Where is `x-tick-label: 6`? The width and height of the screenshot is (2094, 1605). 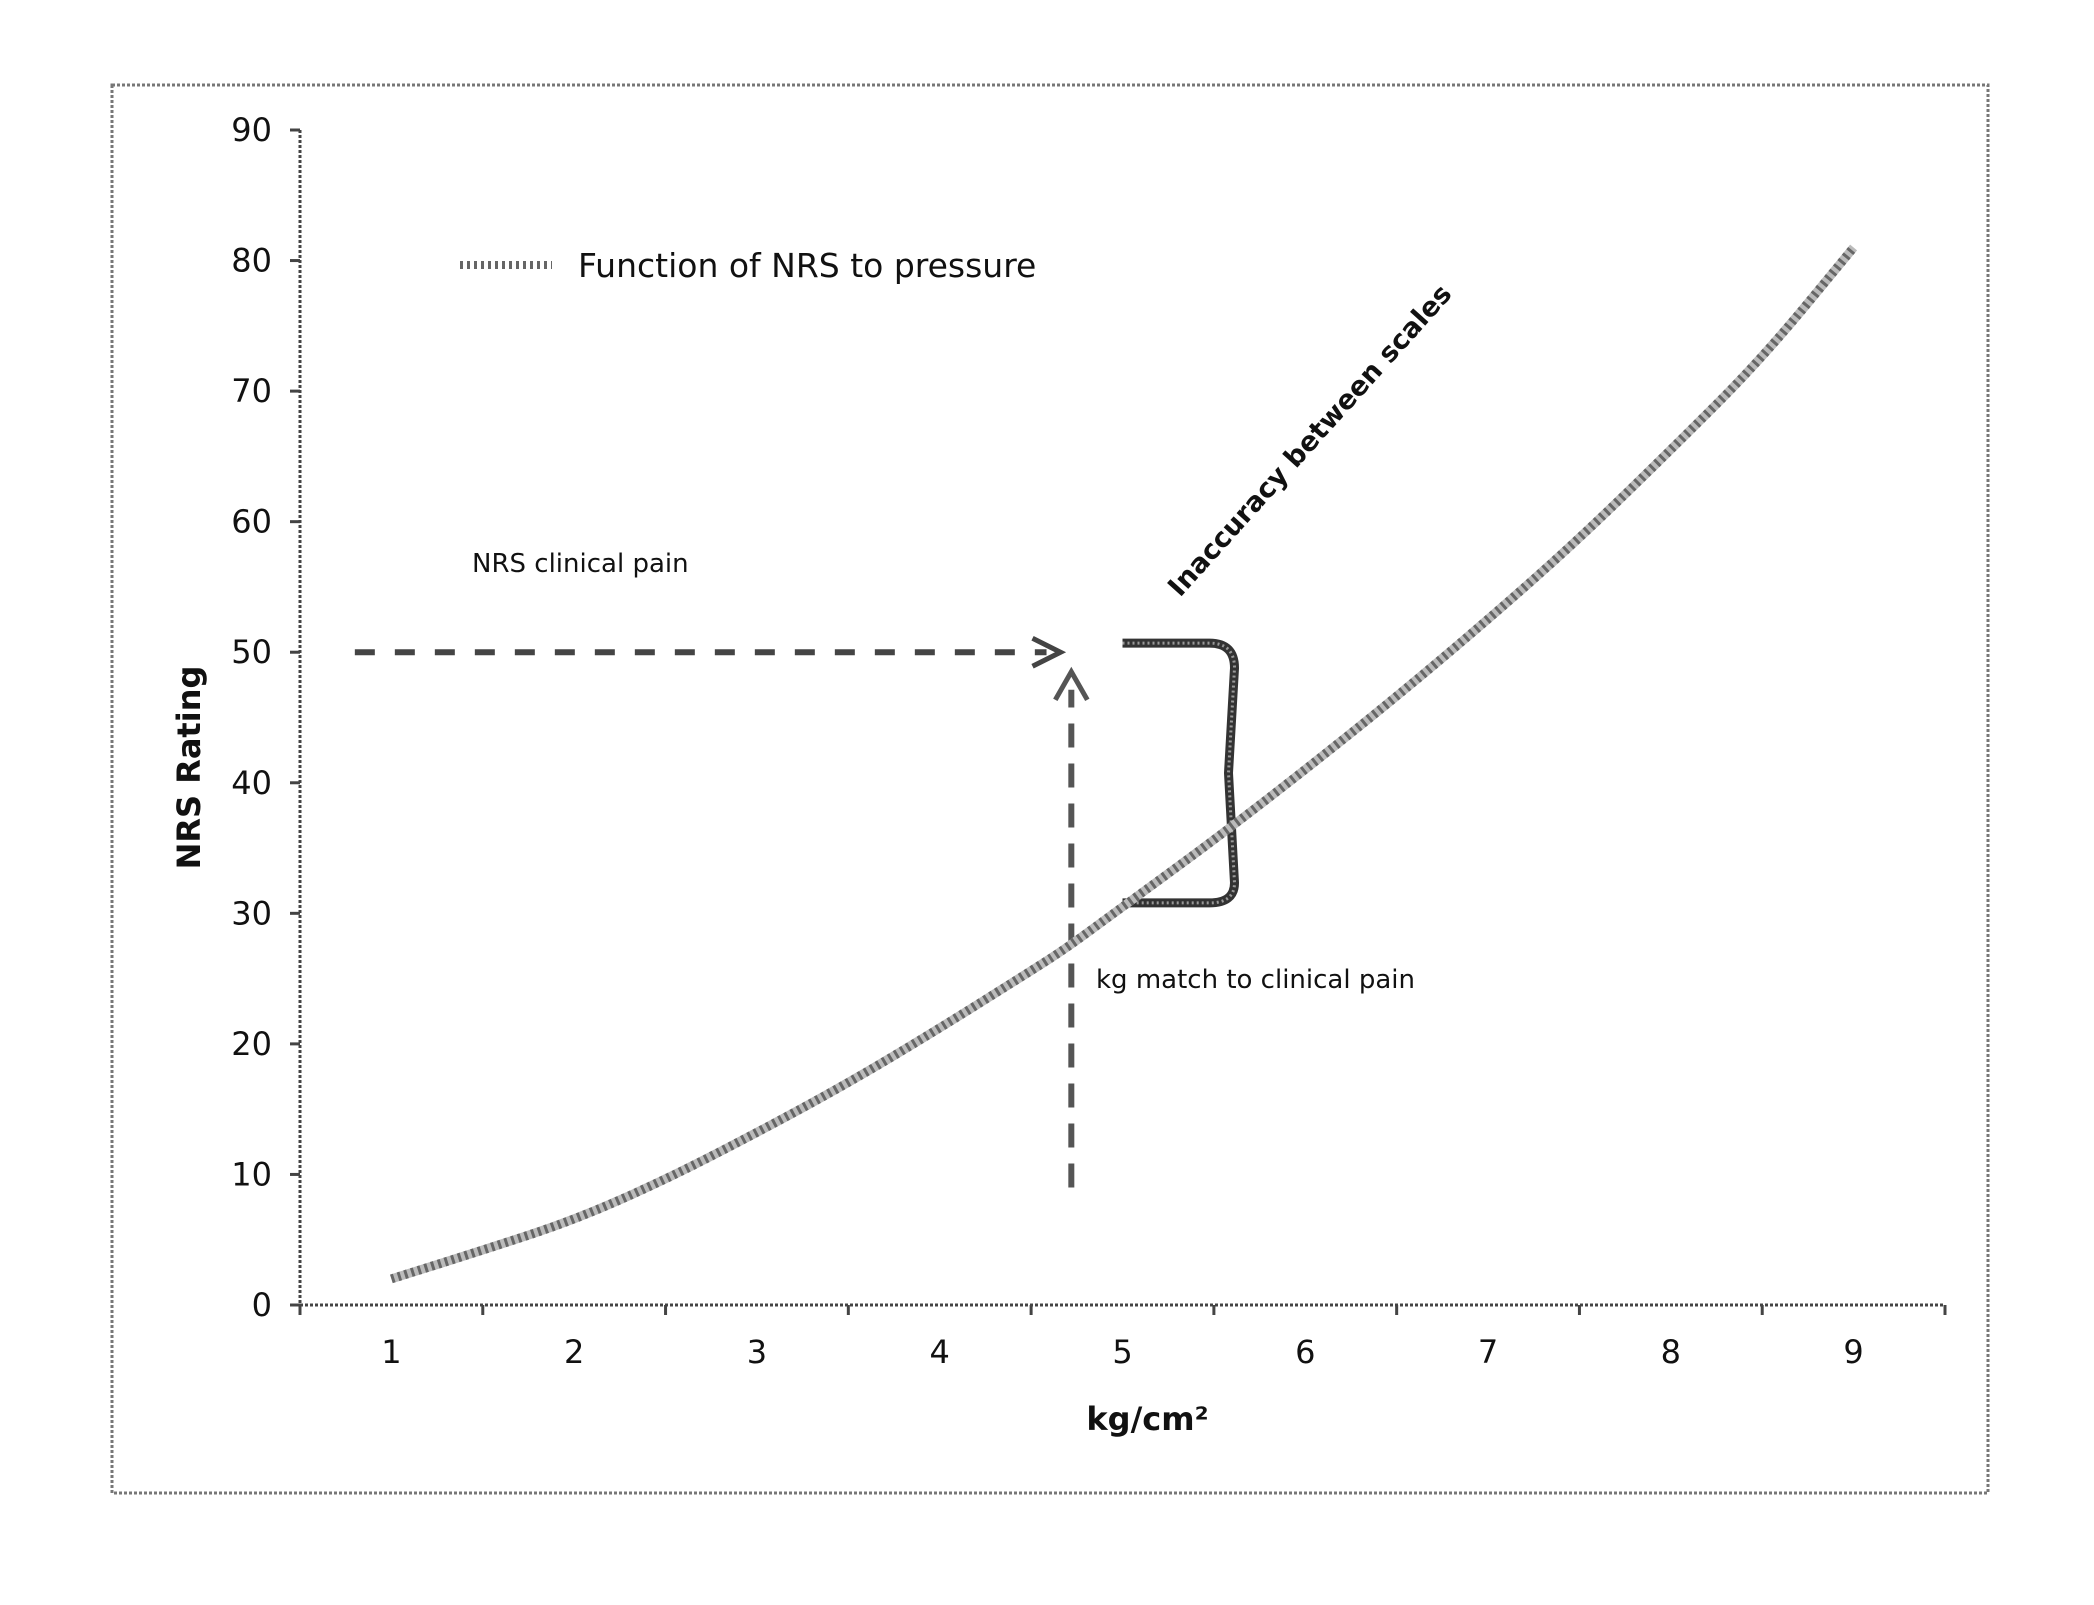
x-tick-label: 6 is located at coordinates (1305, 1352).